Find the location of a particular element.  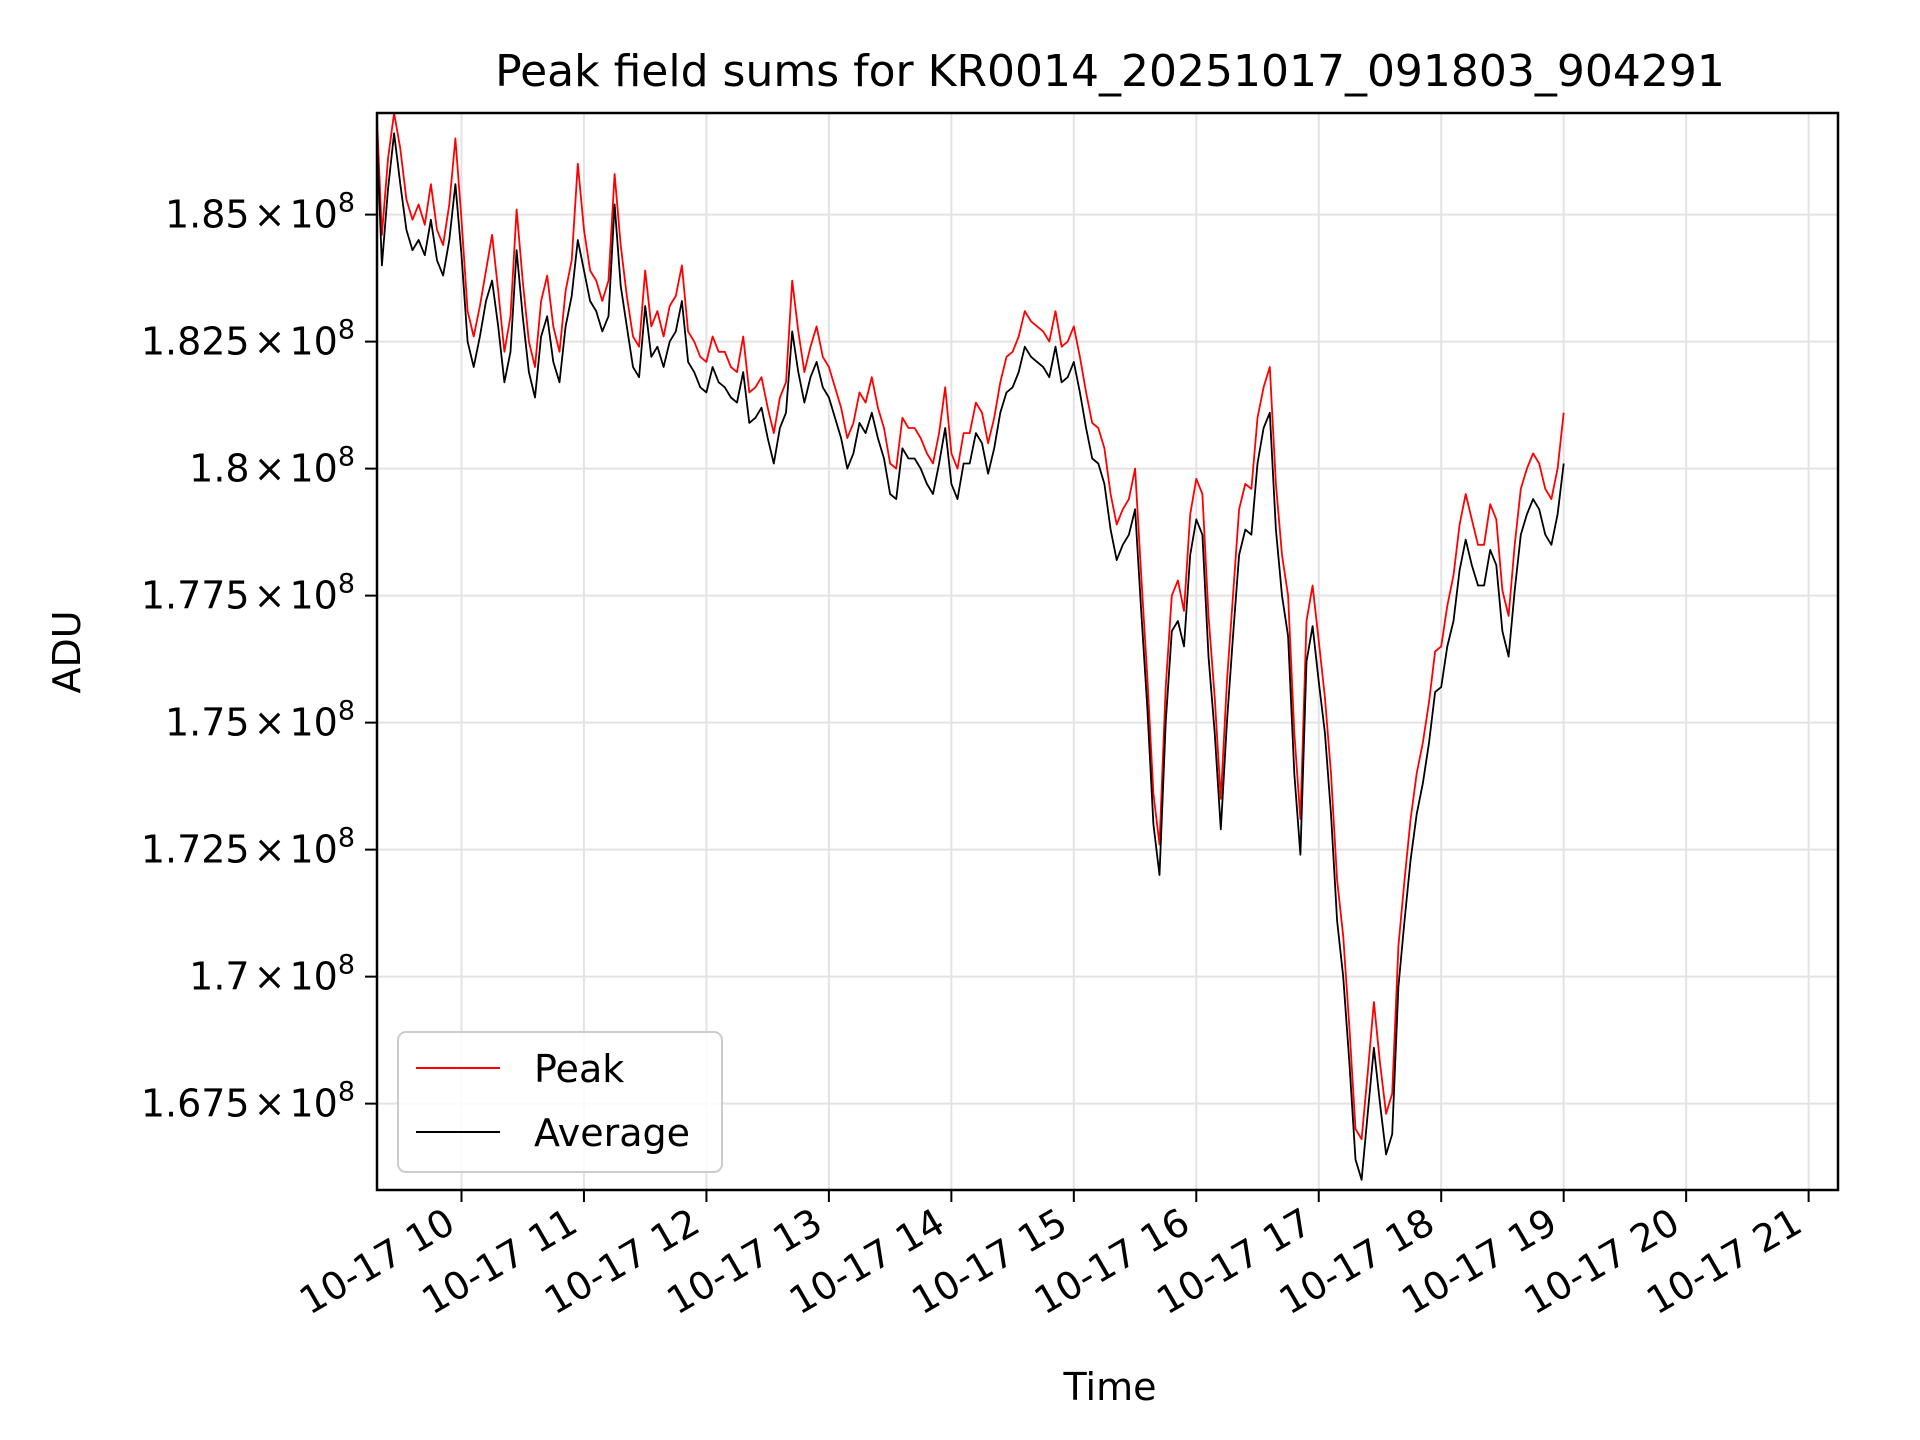

y-tick-label: 1.7 × 10⁸ is located at coordinates (272, 974).